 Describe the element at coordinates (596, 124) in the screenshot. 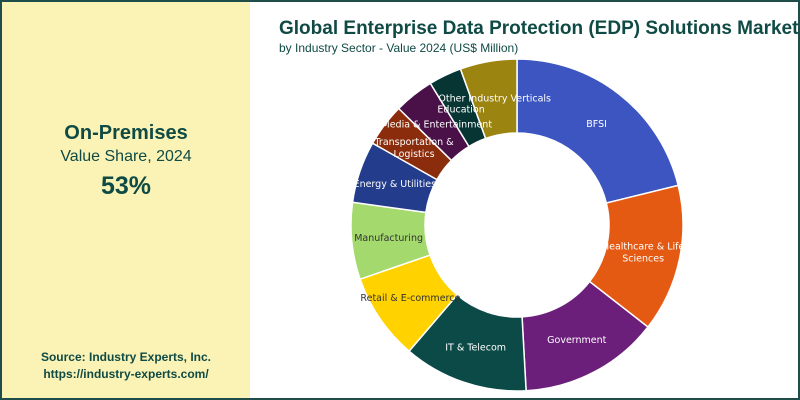

I see `slice-label: BFSI` at that location.